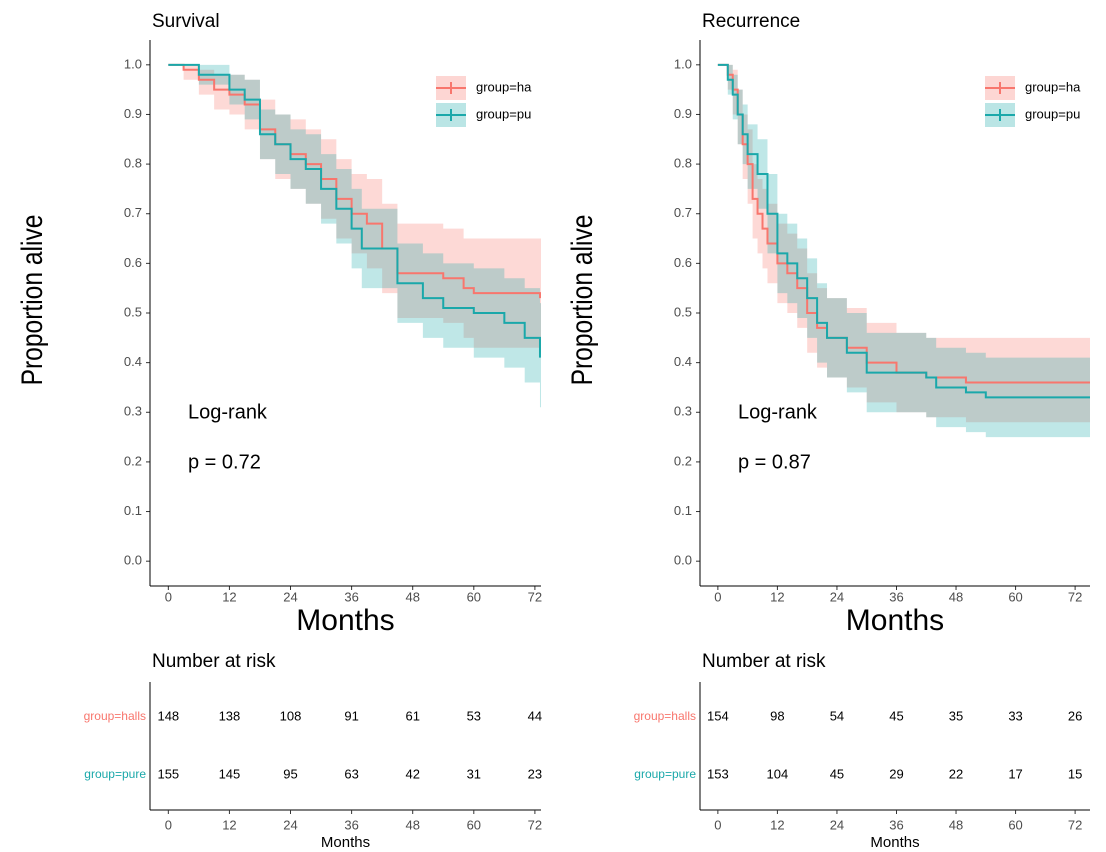 This screenshot has width=1106, height=852. What do you see at coordinates (535, 824) in the screenshot?
I see `risk-x-tick-label: 72` at bounding box center [535, 824].